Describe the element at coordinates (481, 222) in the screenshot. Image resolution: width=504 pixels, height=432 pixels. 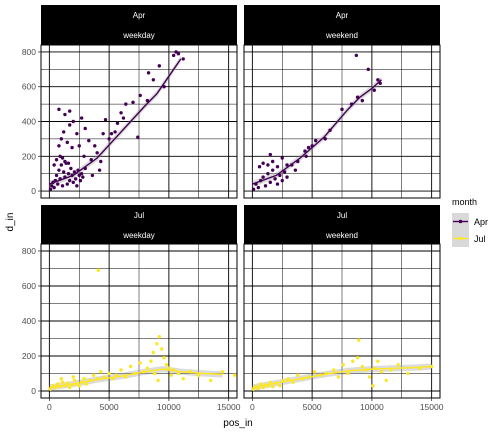
I see `legend-label-apr: Apr` at that location.